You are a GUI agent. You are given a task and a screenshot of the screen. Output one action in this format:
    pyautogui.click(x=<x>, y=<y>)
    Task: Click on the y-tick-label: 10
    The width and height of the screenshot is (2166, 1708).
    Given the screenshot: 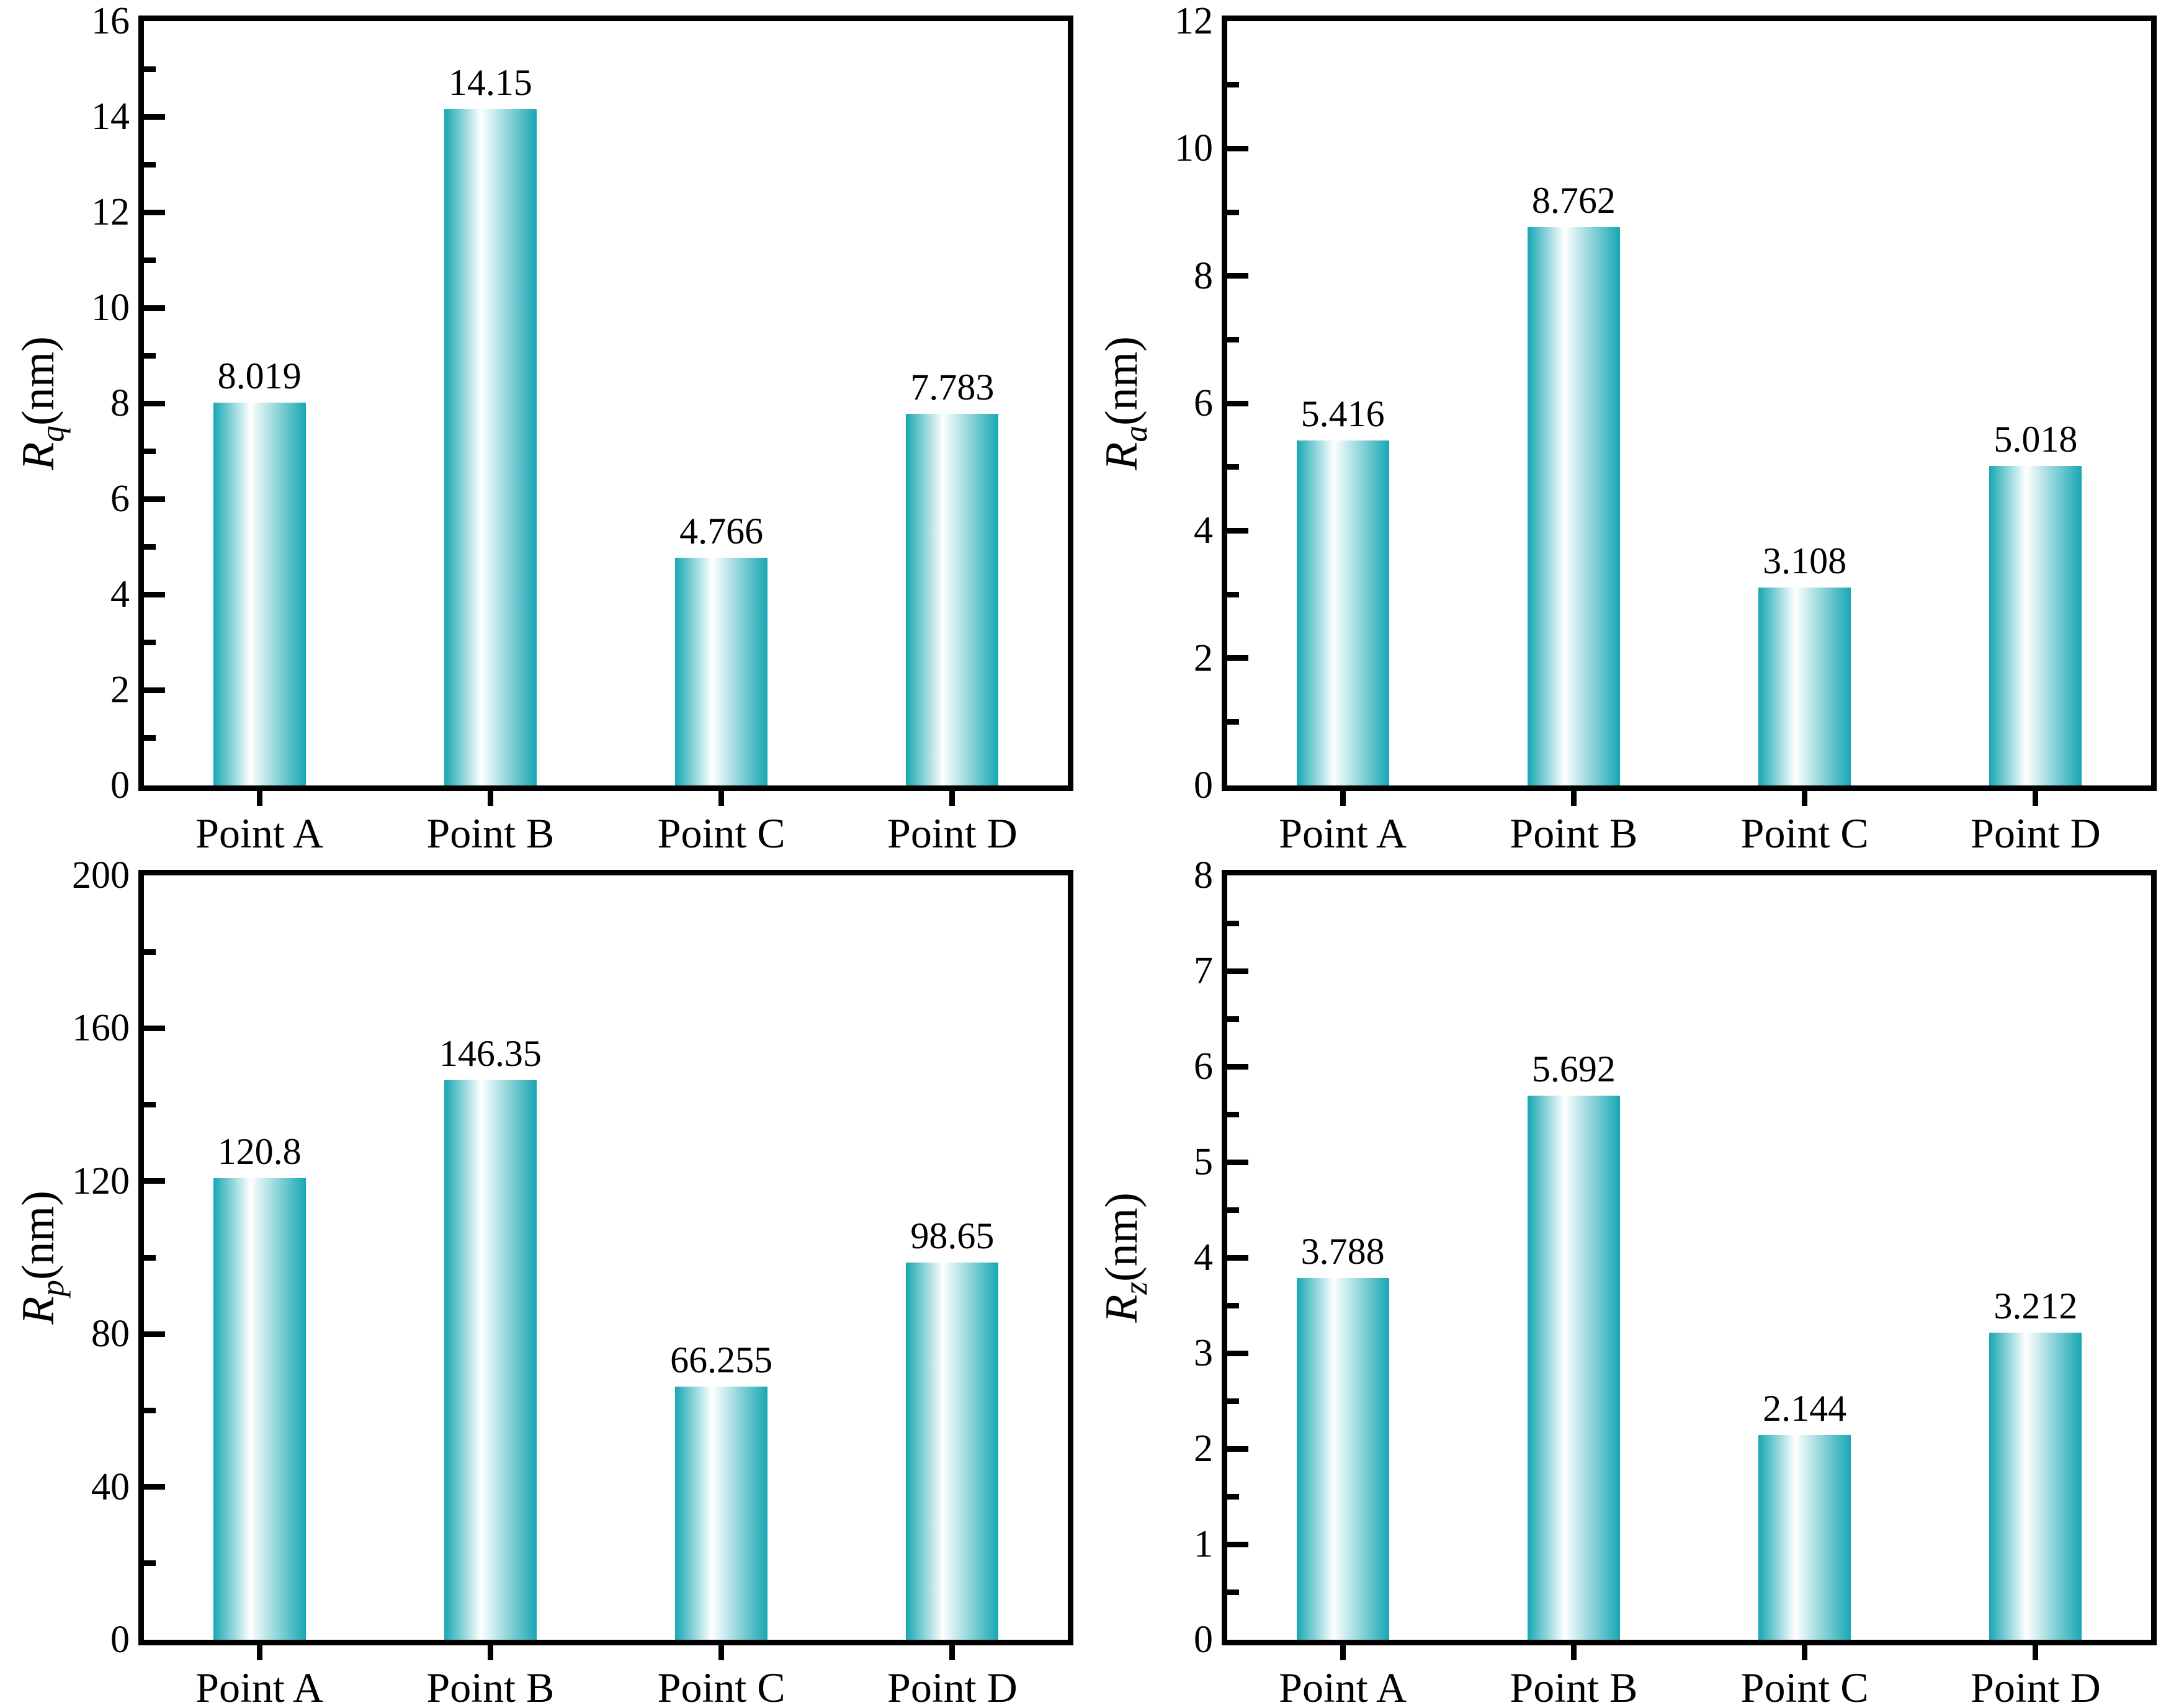 What is the action you would take?
    pyautogui.click(x=110, y=308)
    